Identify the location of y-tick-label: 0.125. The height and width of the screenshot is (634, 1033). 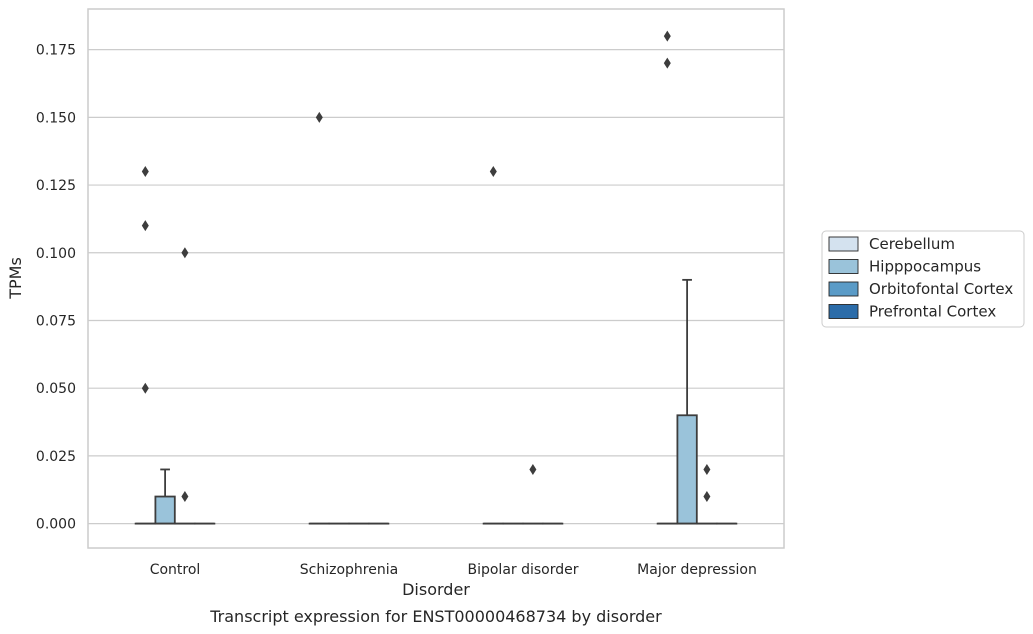
(56, 186).